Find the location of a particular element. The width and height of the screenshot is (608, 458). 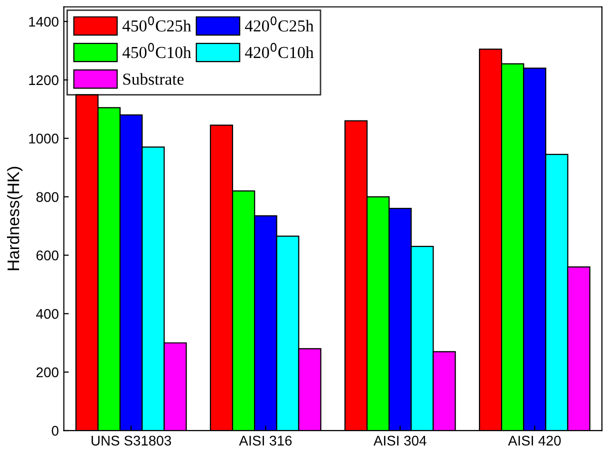

y-tick-label: 600 is located at coordinates (47, 255).